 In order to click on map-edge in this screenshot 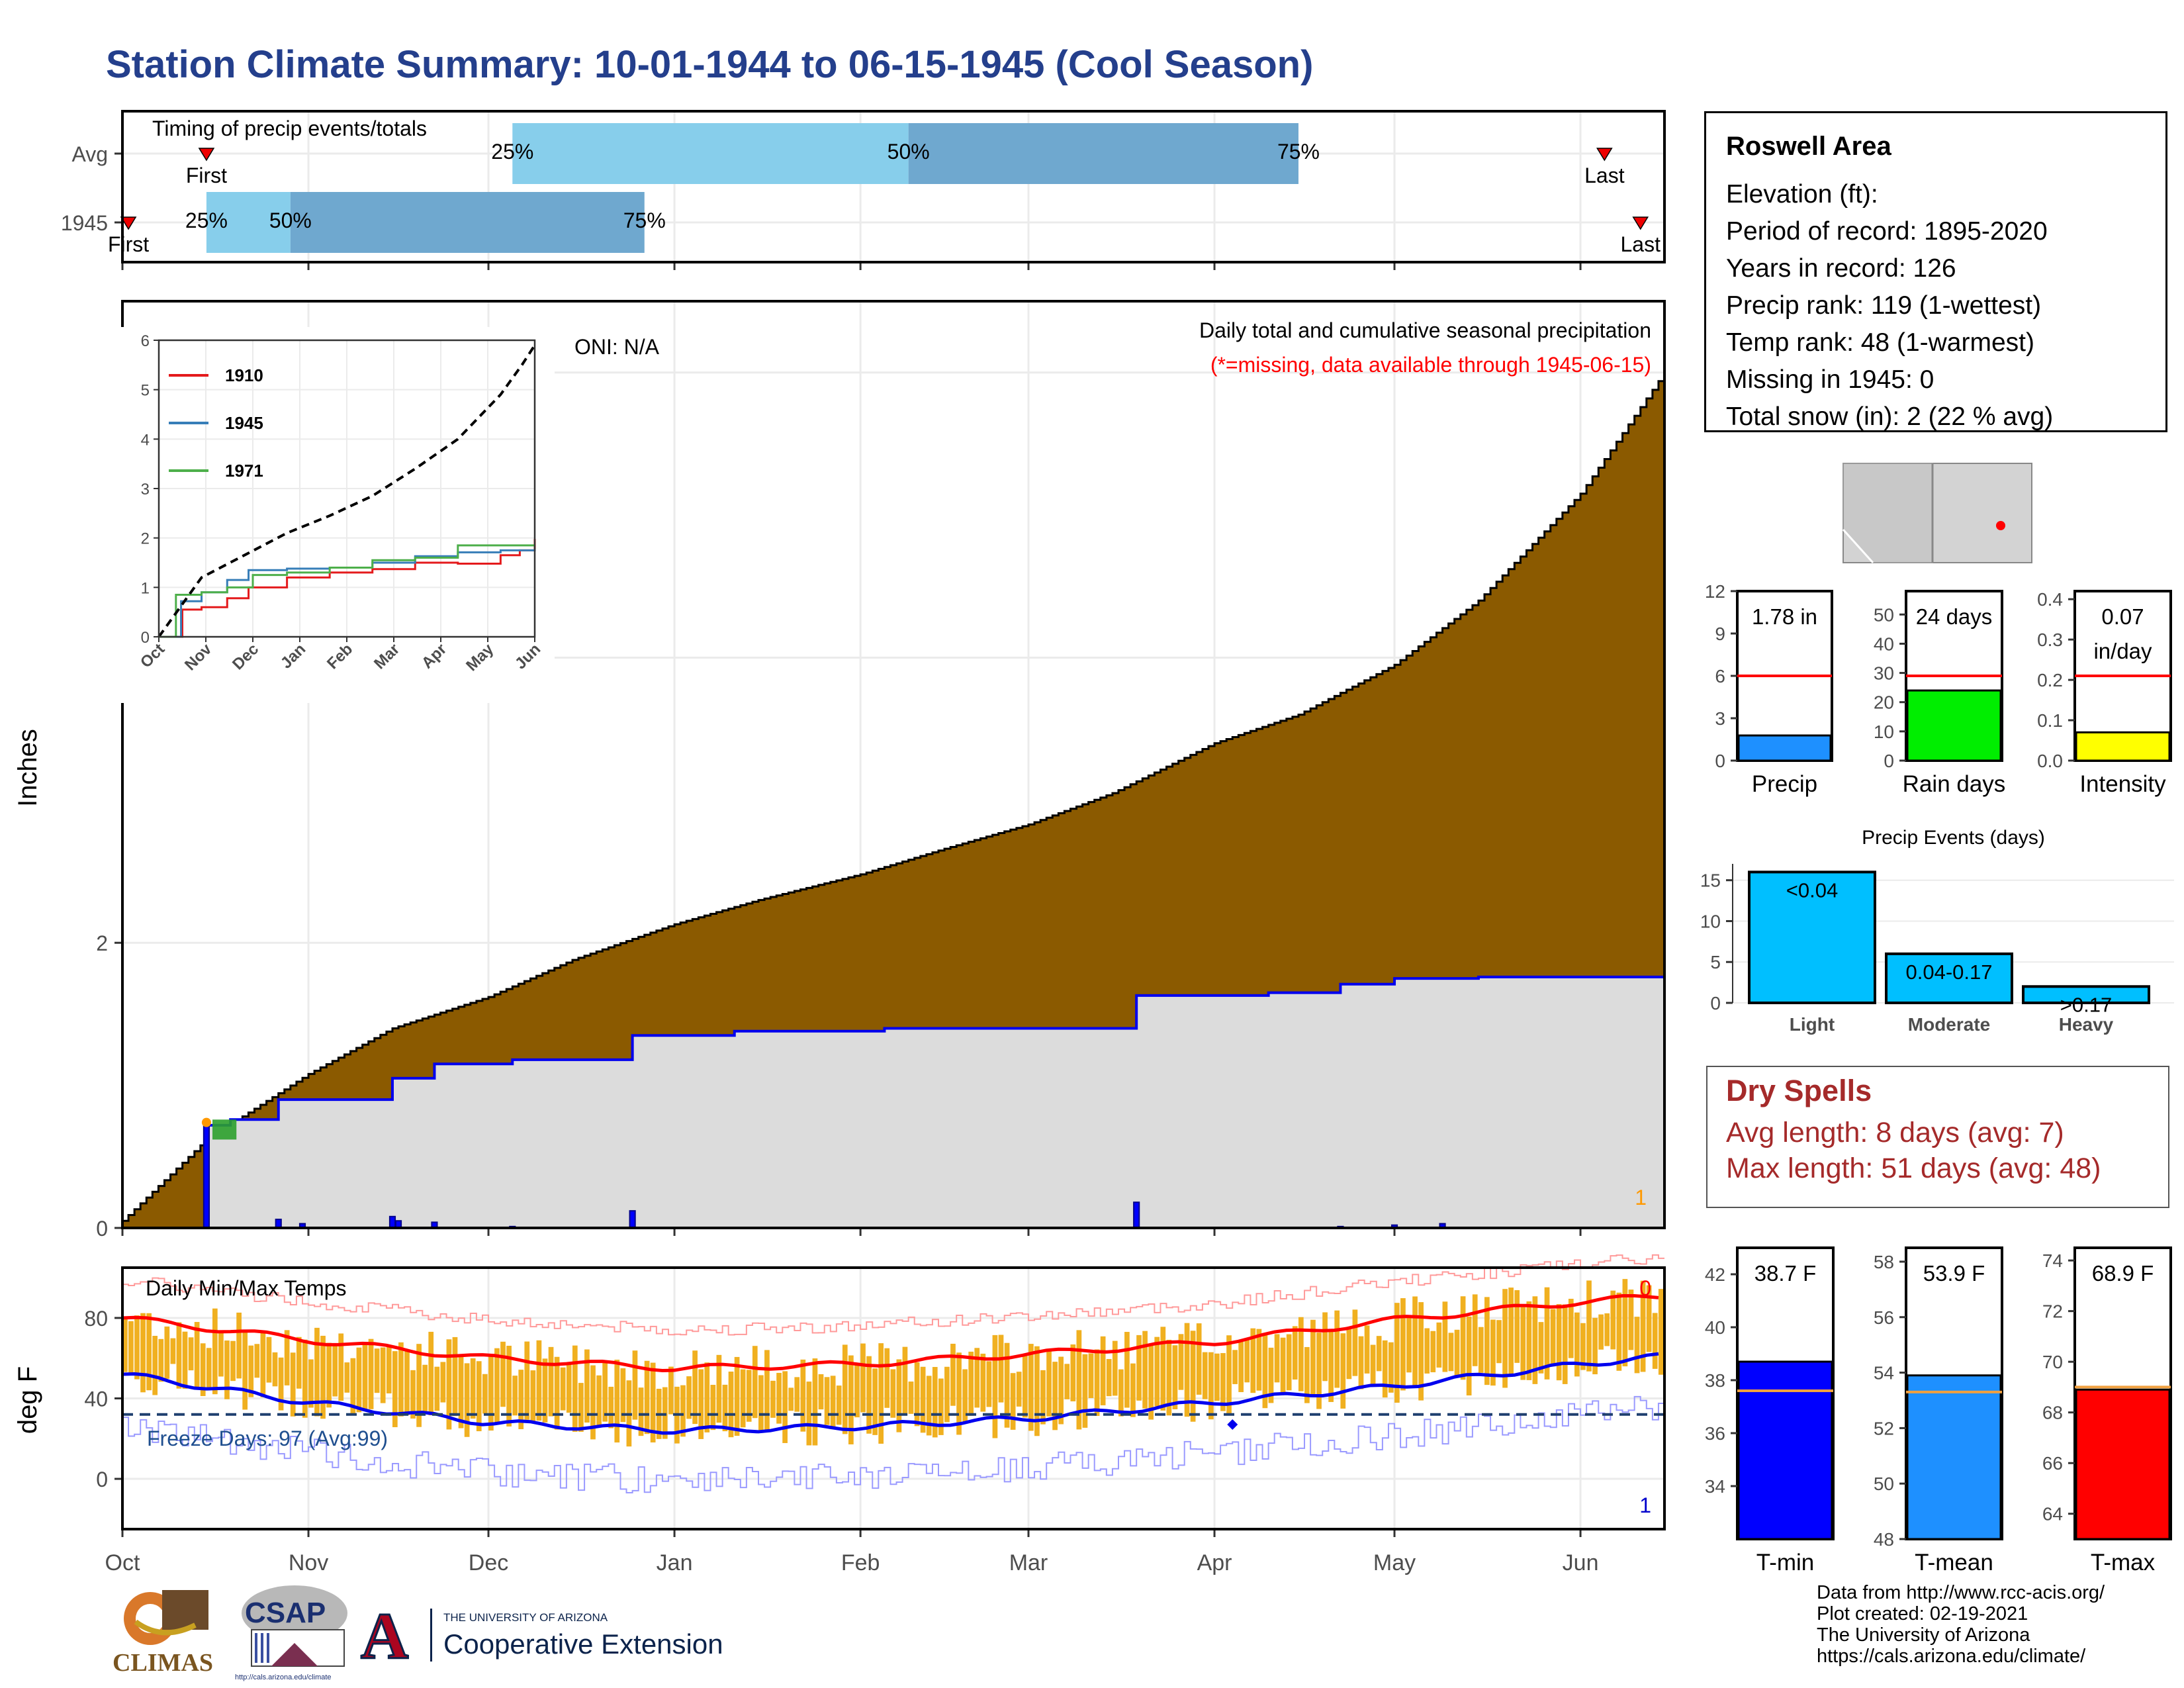, I will do `click(1858, 546)`.